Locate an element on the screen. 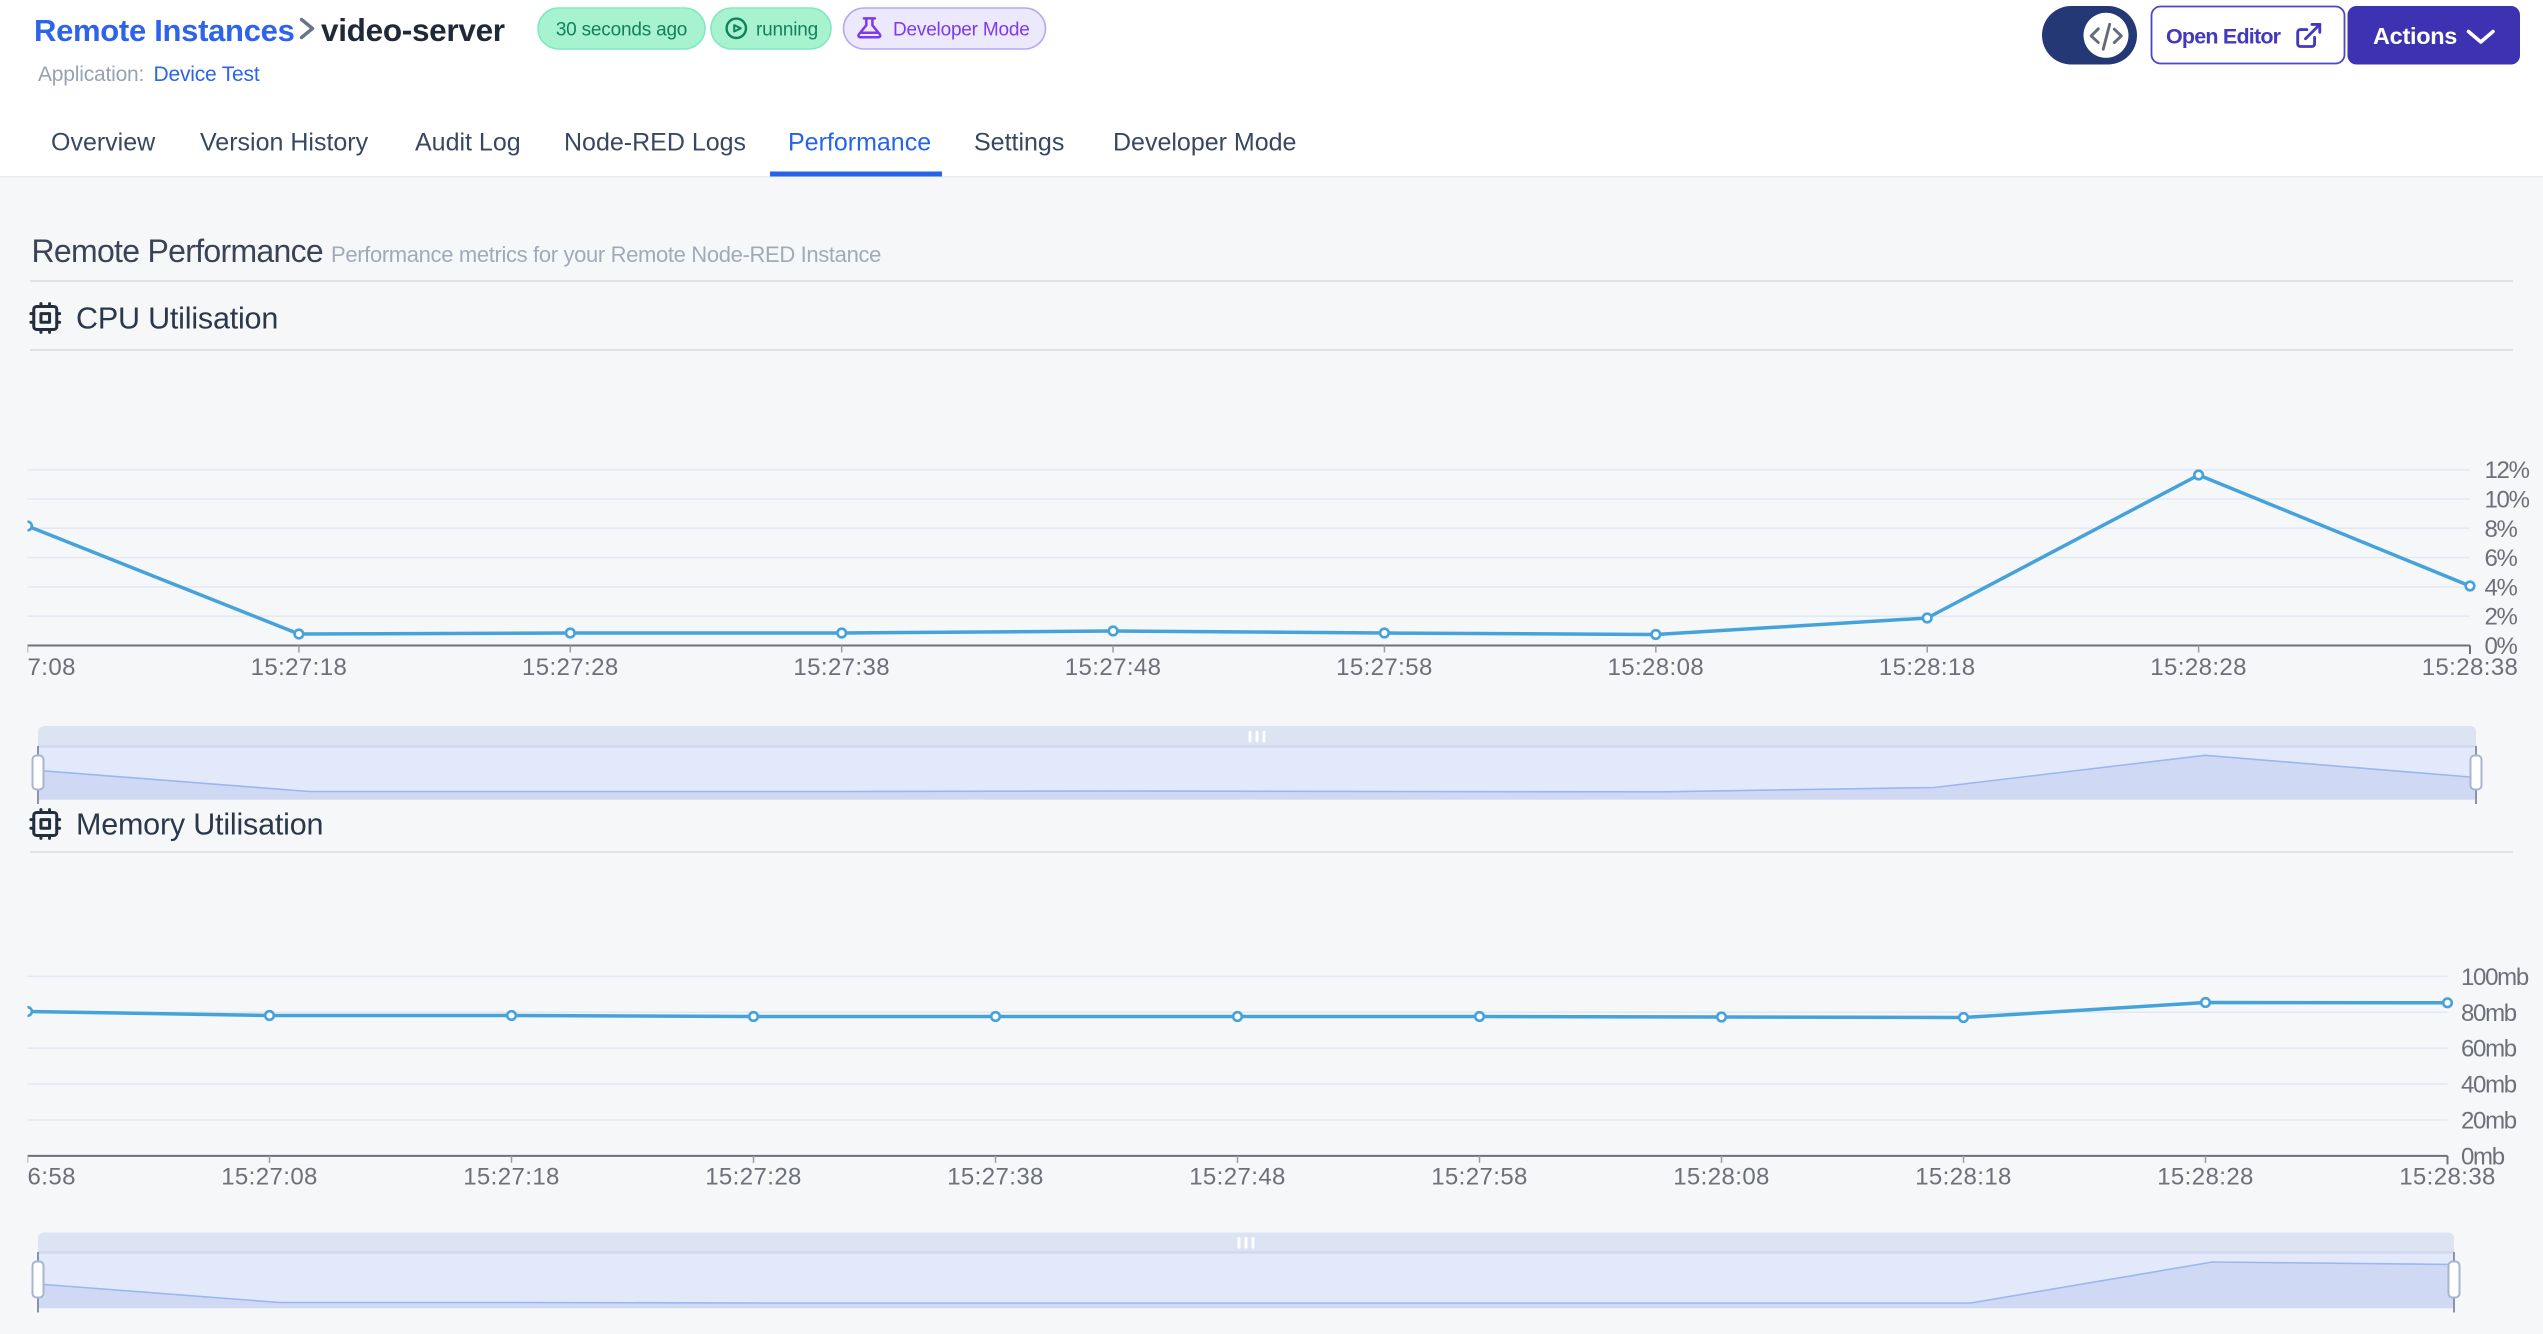 Image resolution: width=2543 pixels, height=1334 pixels. svg-text: 6:58 is located at coordinates (52, 1177).